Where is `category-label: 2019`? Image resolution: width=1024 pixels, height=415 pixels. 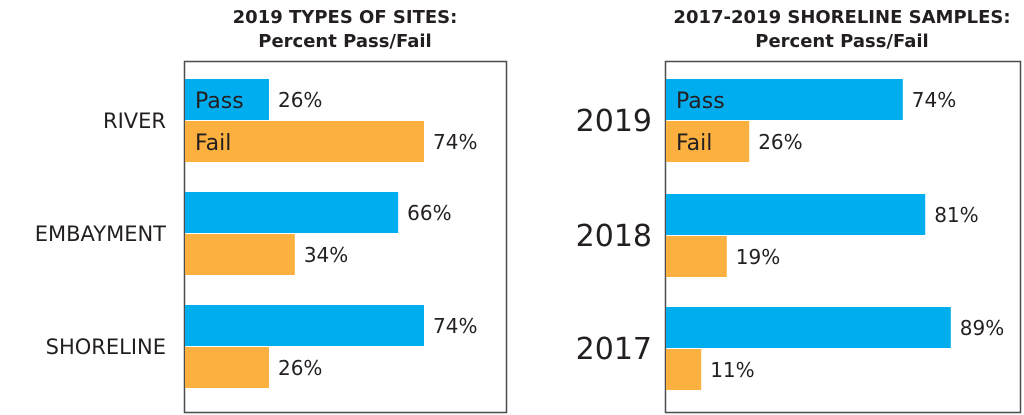
category-label: 2019 is located at coordinates (614, 121).